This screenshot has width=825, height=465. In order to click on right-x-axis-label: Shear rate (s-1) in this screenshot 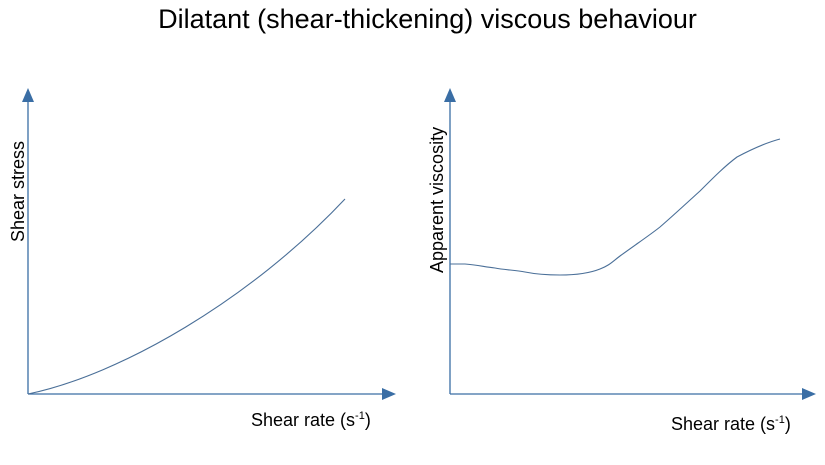, I will do `click(731, 424)`.